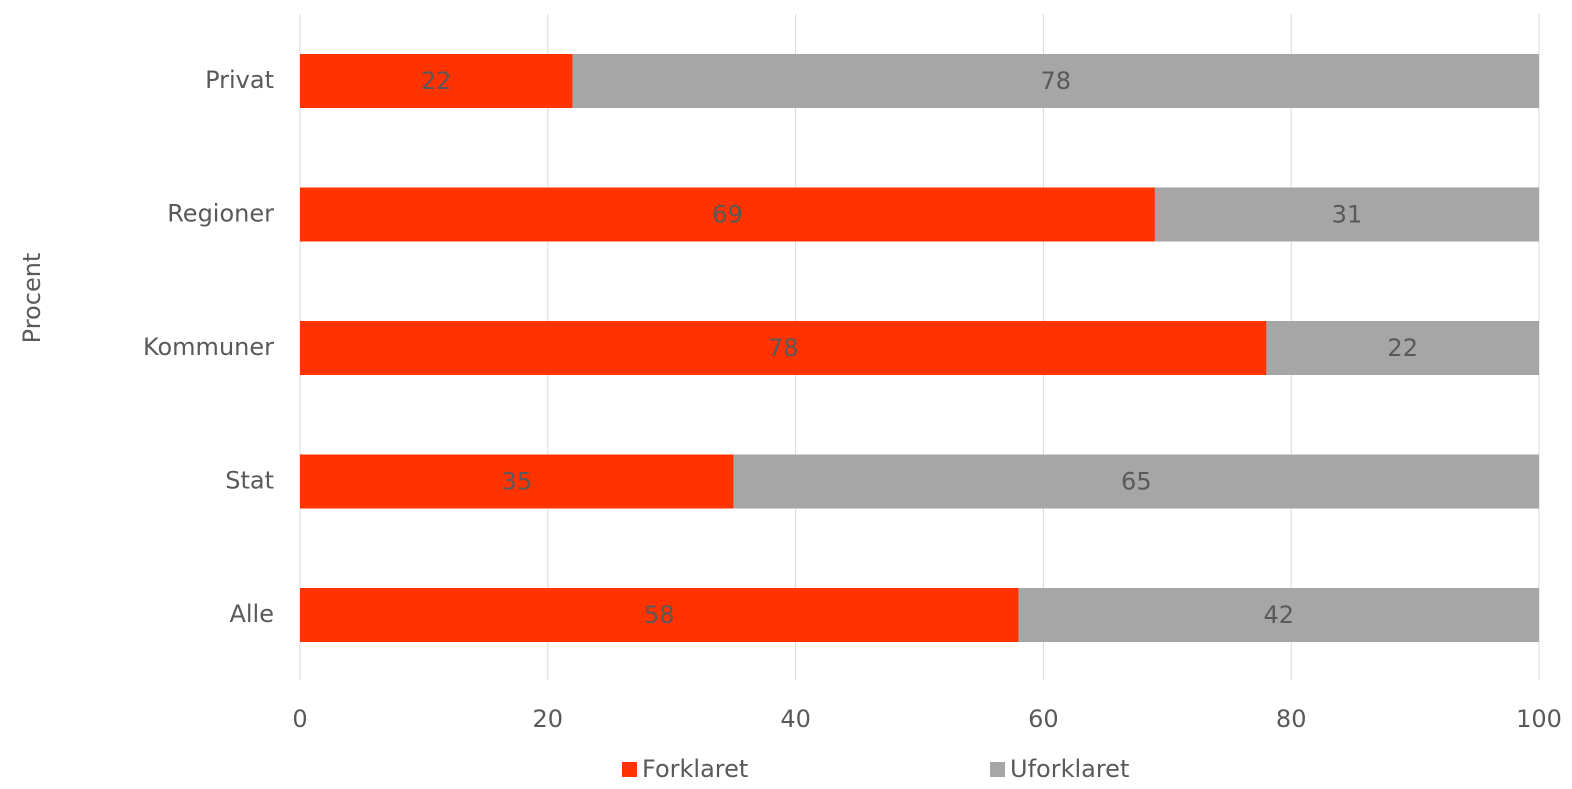 The image size is (1572, 789). I want to click on bar-forklaret-alle, so click(659, 615).